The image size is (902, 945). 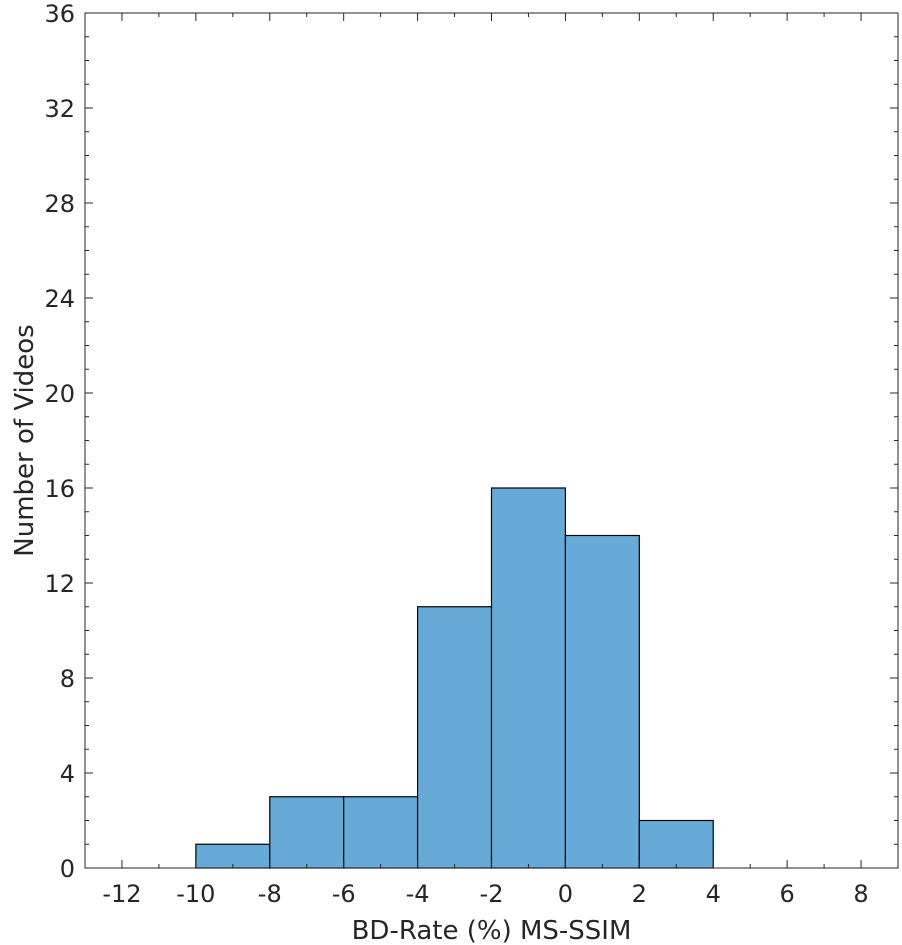 I want to click on x-tick-label: 6, so click(x=786, y=894).